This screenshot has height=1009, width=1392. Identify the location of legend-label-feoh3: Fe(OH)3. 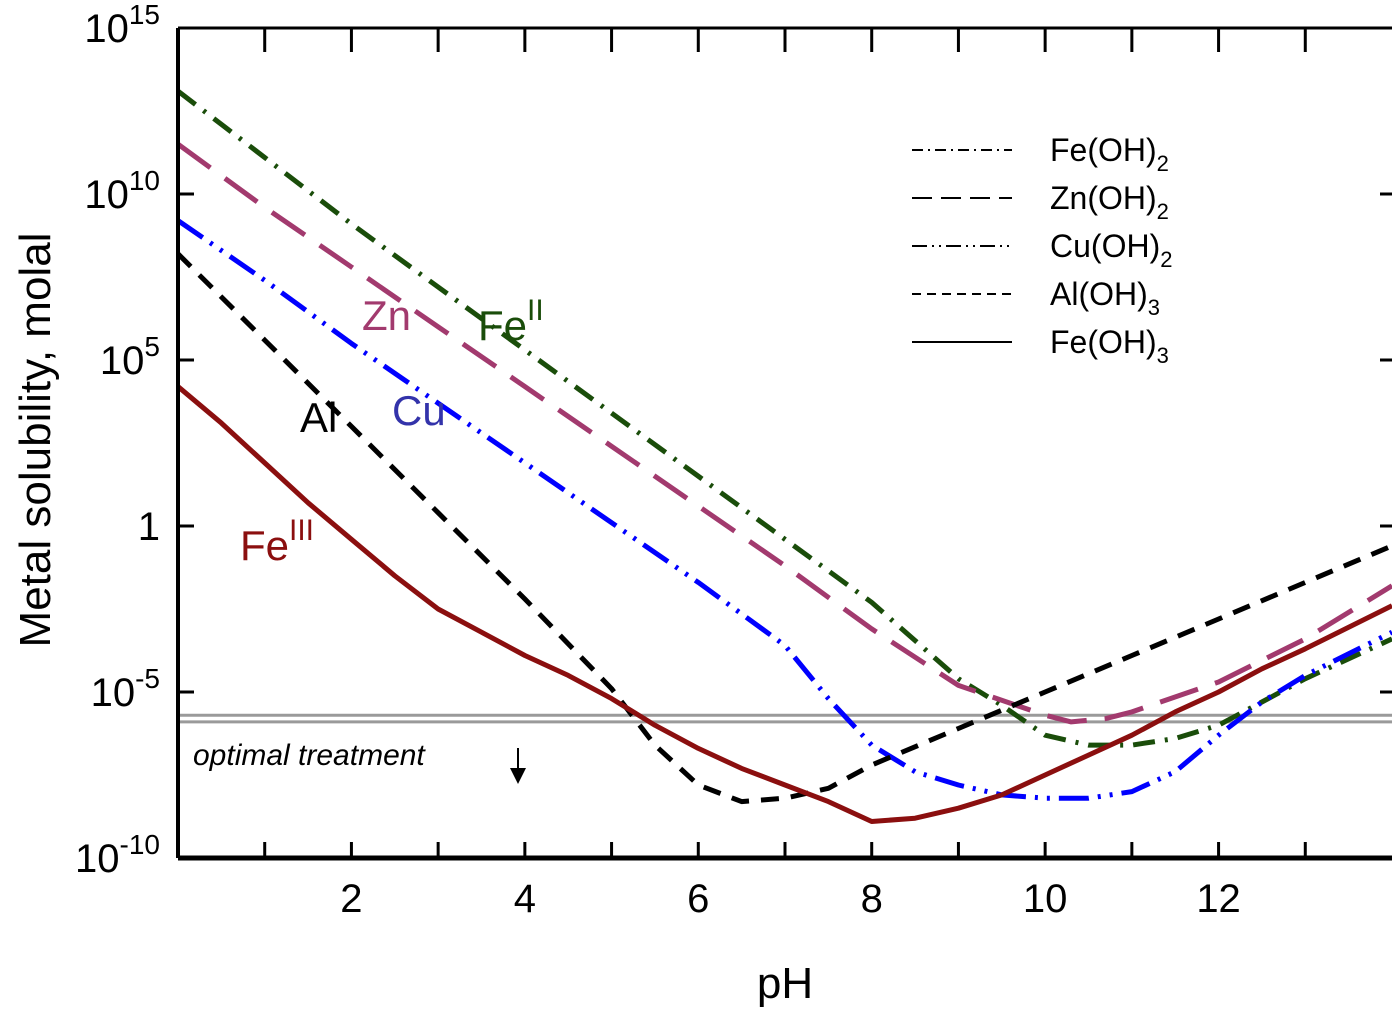
(1109, 346).